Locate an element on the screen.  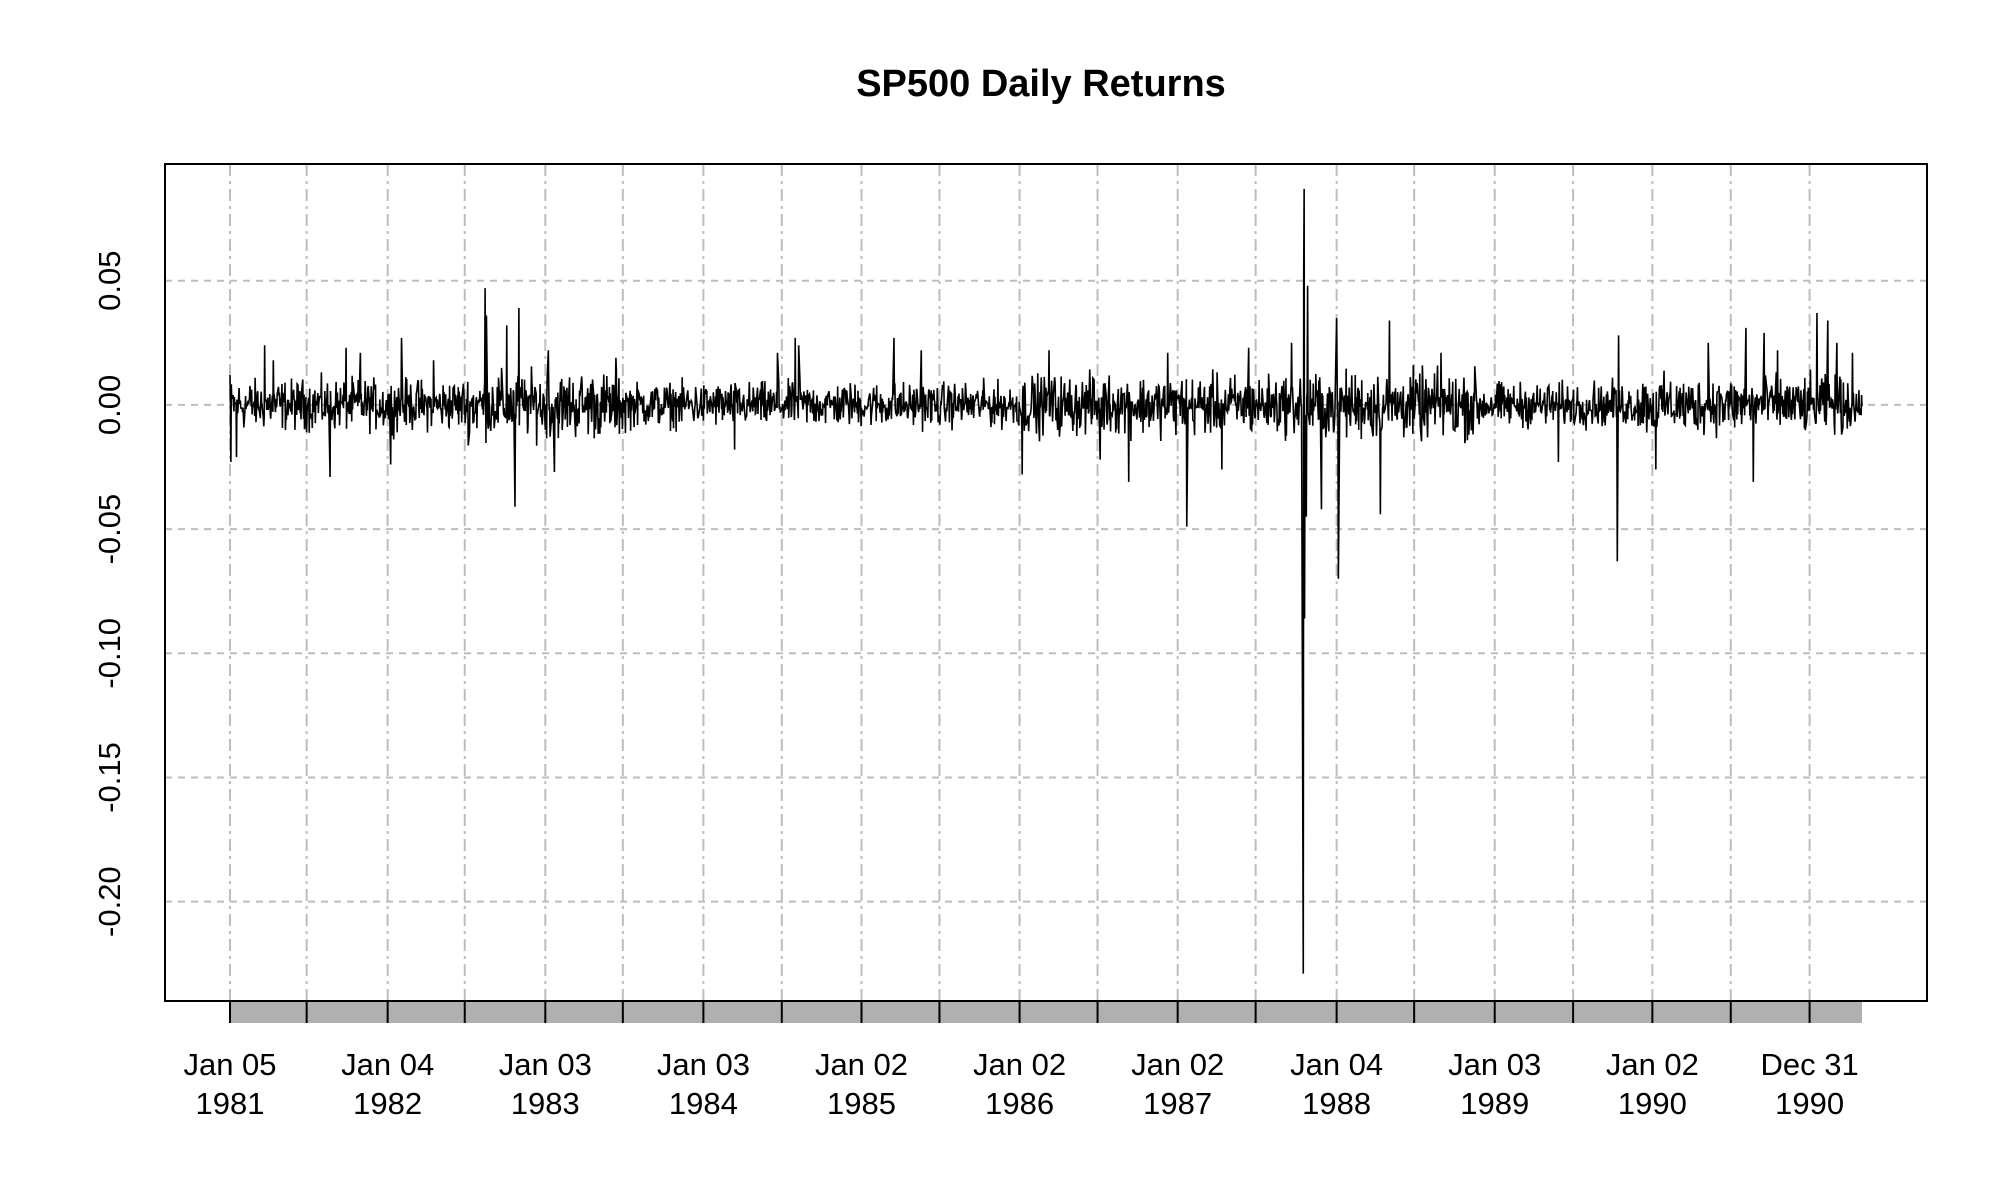
x-tick-year-label: 1982 is located at coordinates (387, 1103).